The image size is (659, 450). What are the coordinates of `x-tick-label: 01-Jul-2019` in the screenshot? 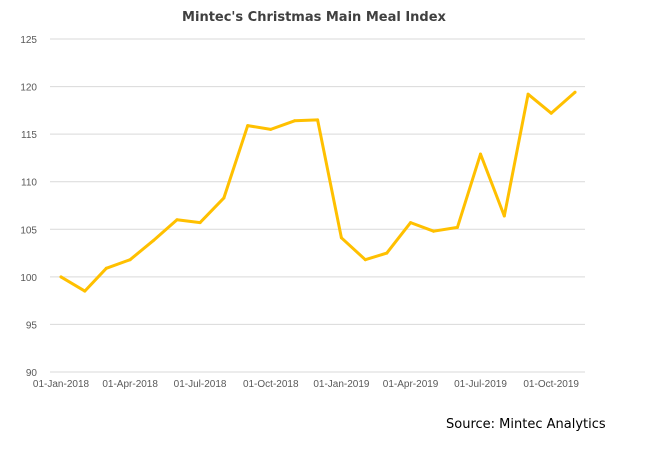 It's located at (480, 384).